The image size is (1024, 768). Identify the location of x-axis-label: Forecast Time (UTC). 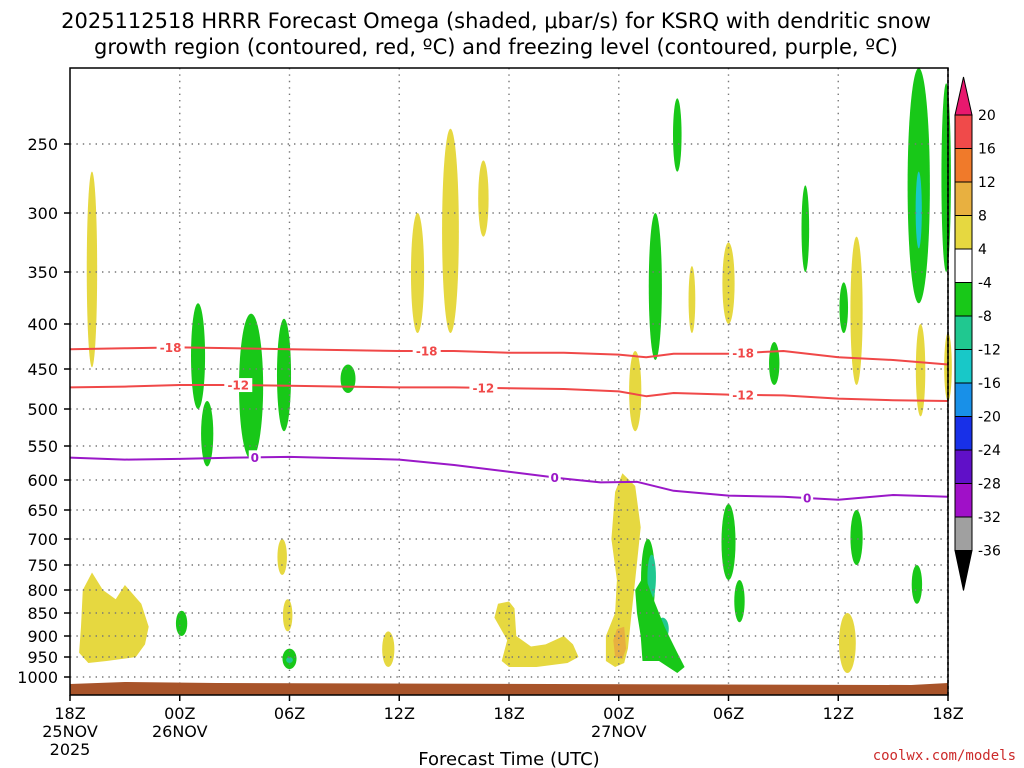
(508, 758).